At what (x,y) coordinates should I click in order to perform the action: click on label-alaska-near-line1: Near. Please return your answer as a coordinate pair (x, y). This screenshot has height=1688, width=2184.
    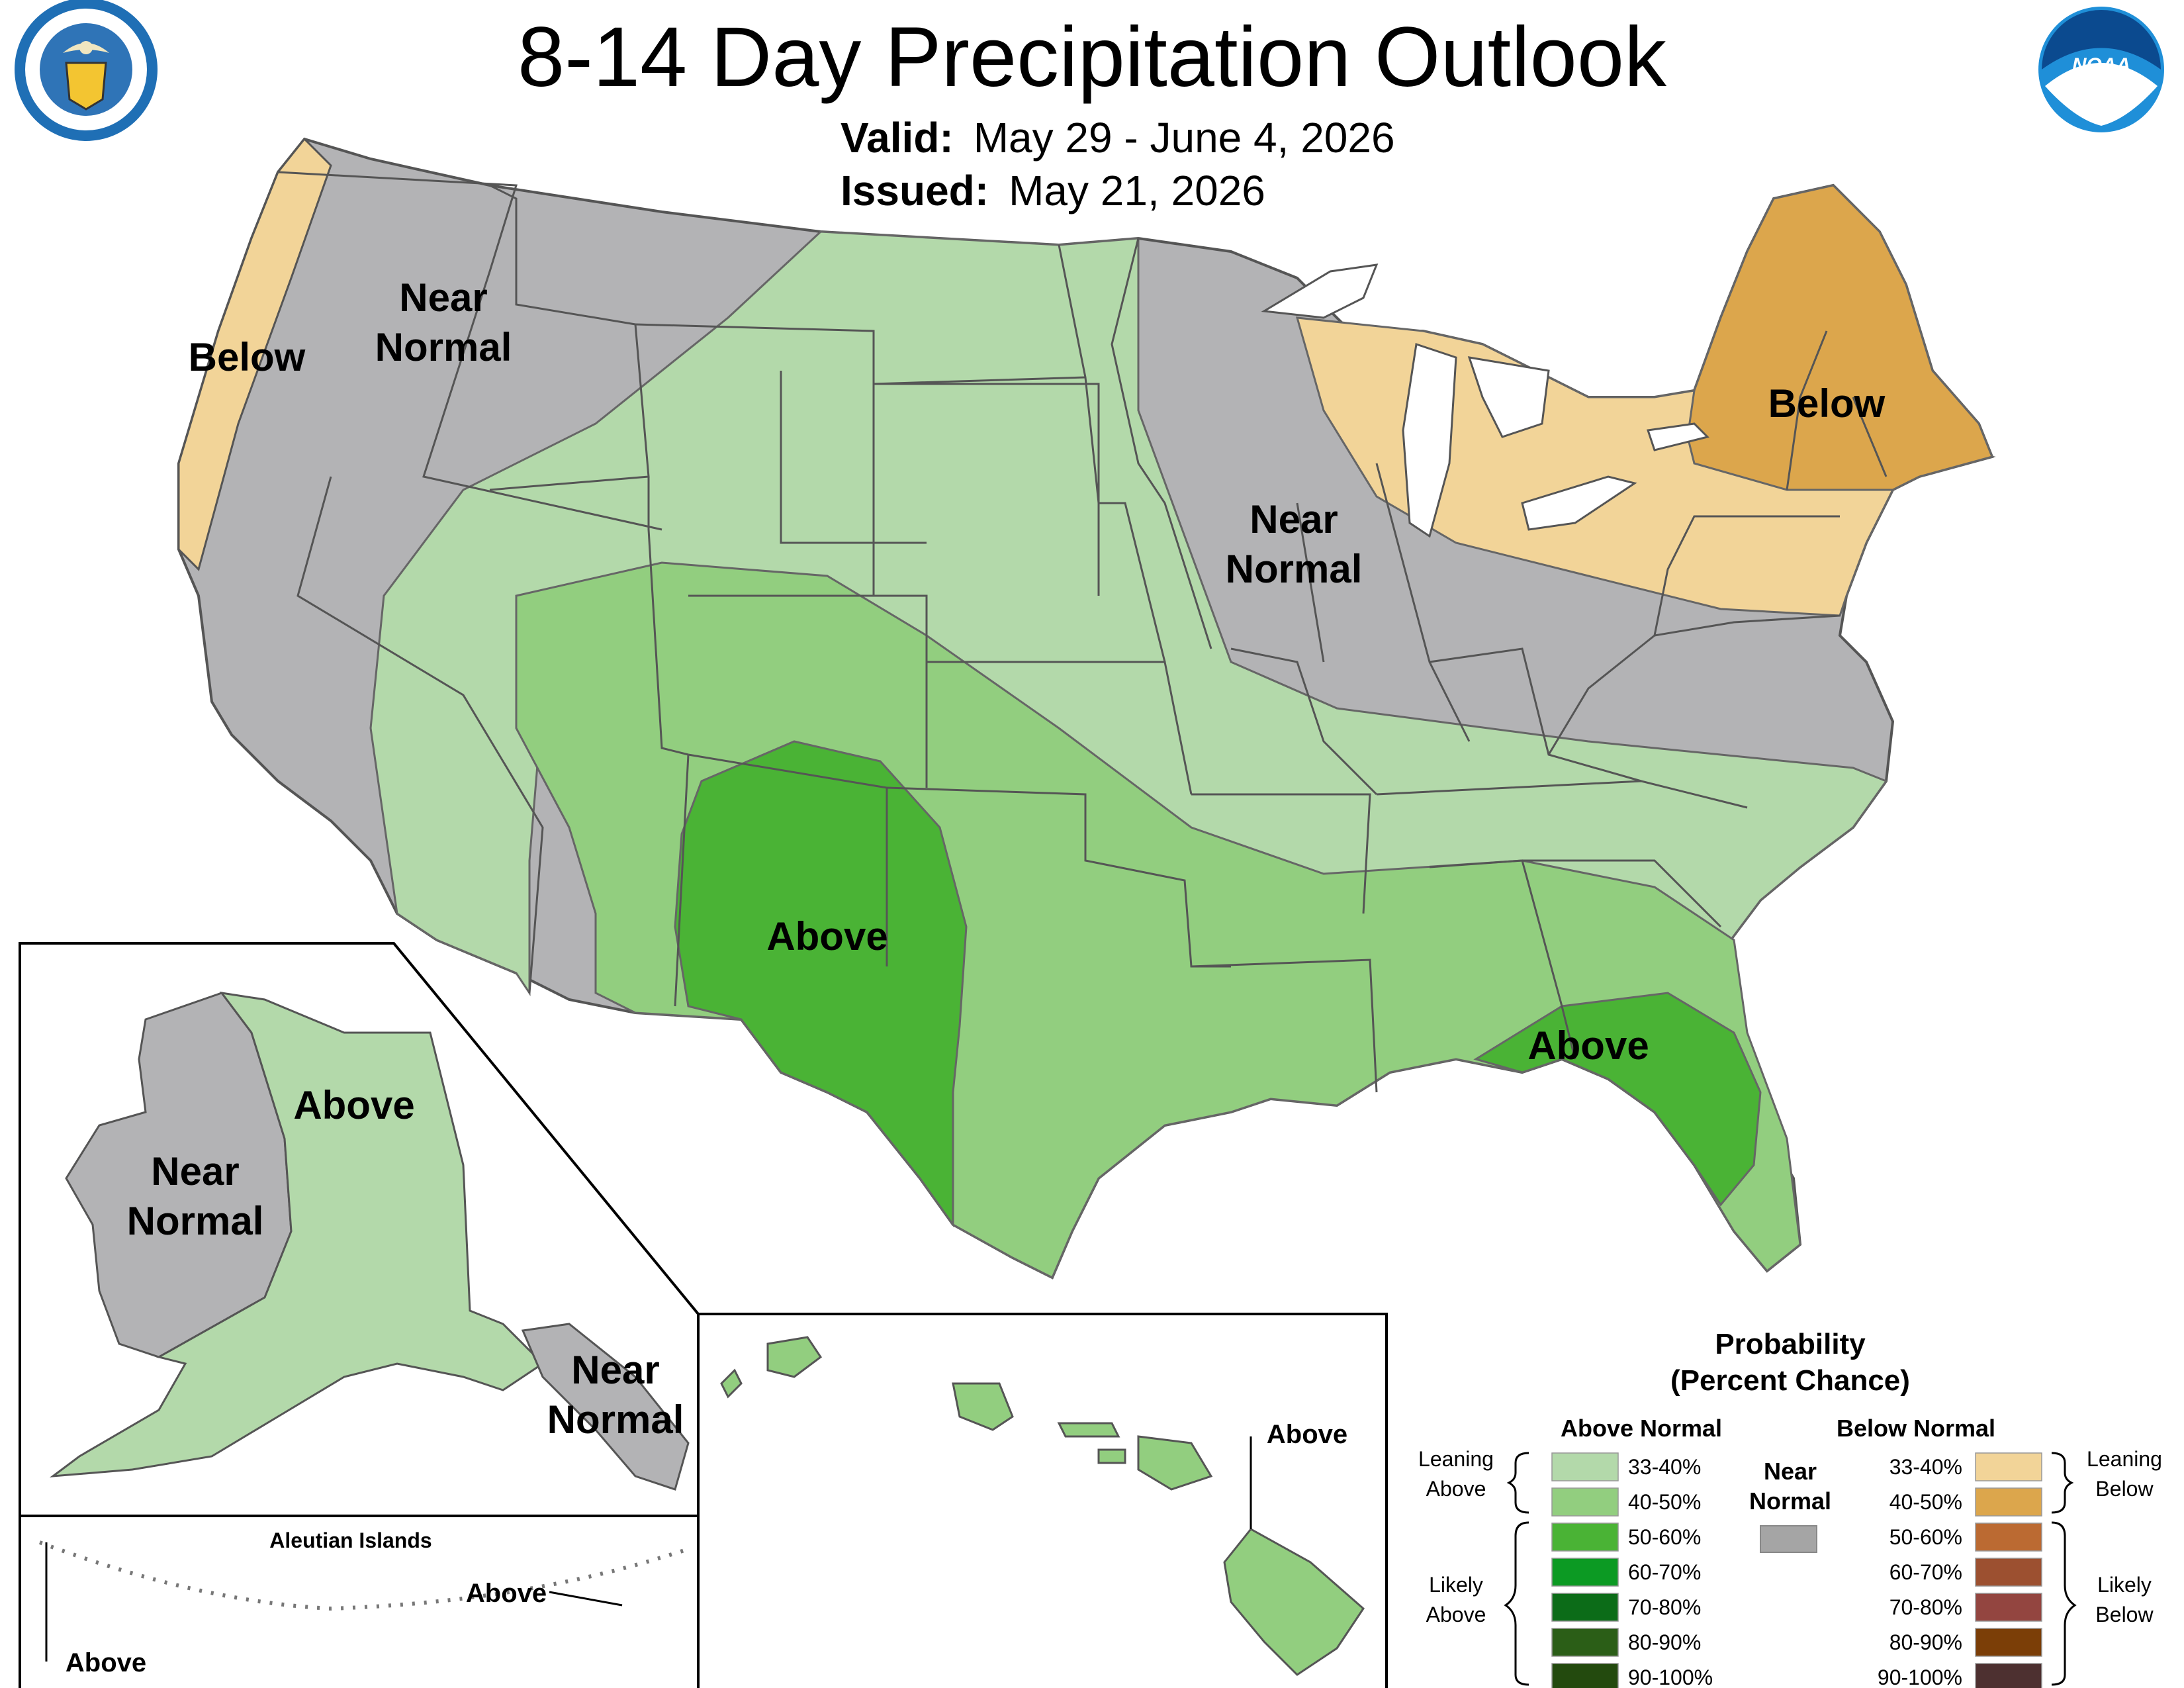
    Looking at the image, I should click on (195, 1171).